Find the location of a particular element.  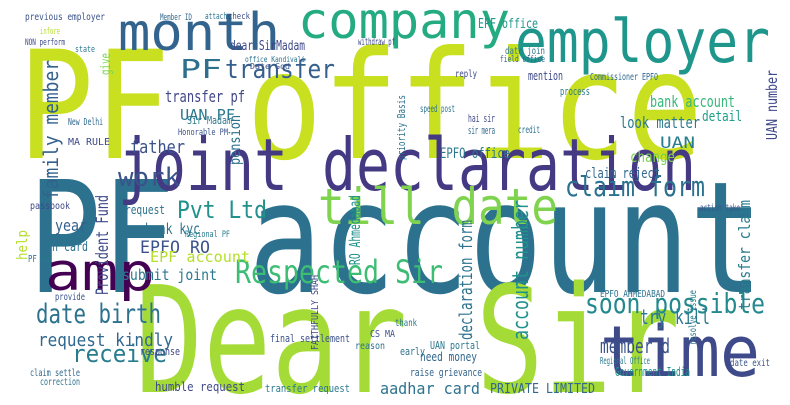

cloud-word: amp is located at coordinates (100, 273).